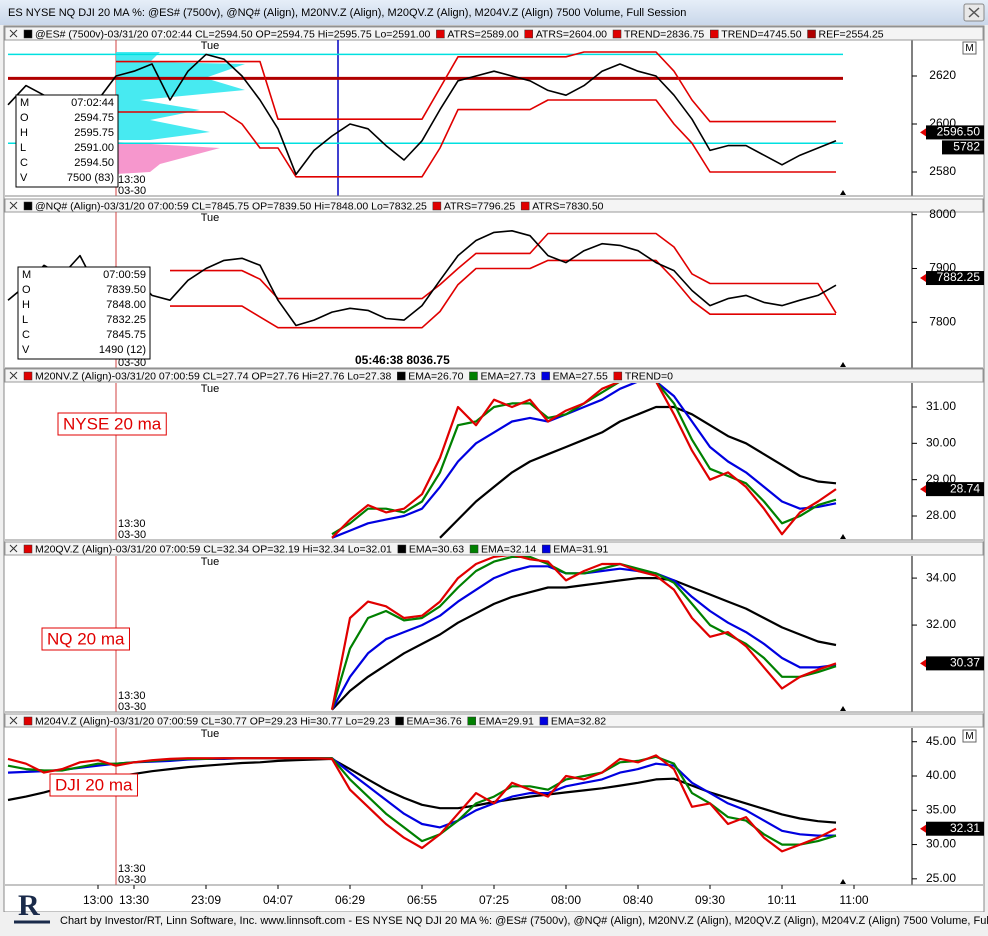 This screenshot has width=988, height=936. I want to click on info-value: 07:02:44, so click(92, 103).